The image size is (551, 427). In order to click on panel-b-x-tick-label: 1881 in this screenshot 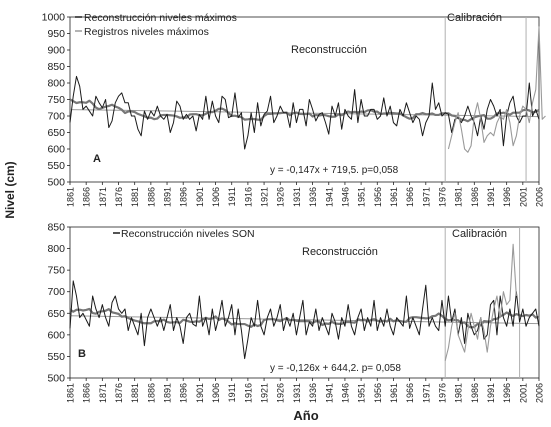, I will do `click(135, 393)`.